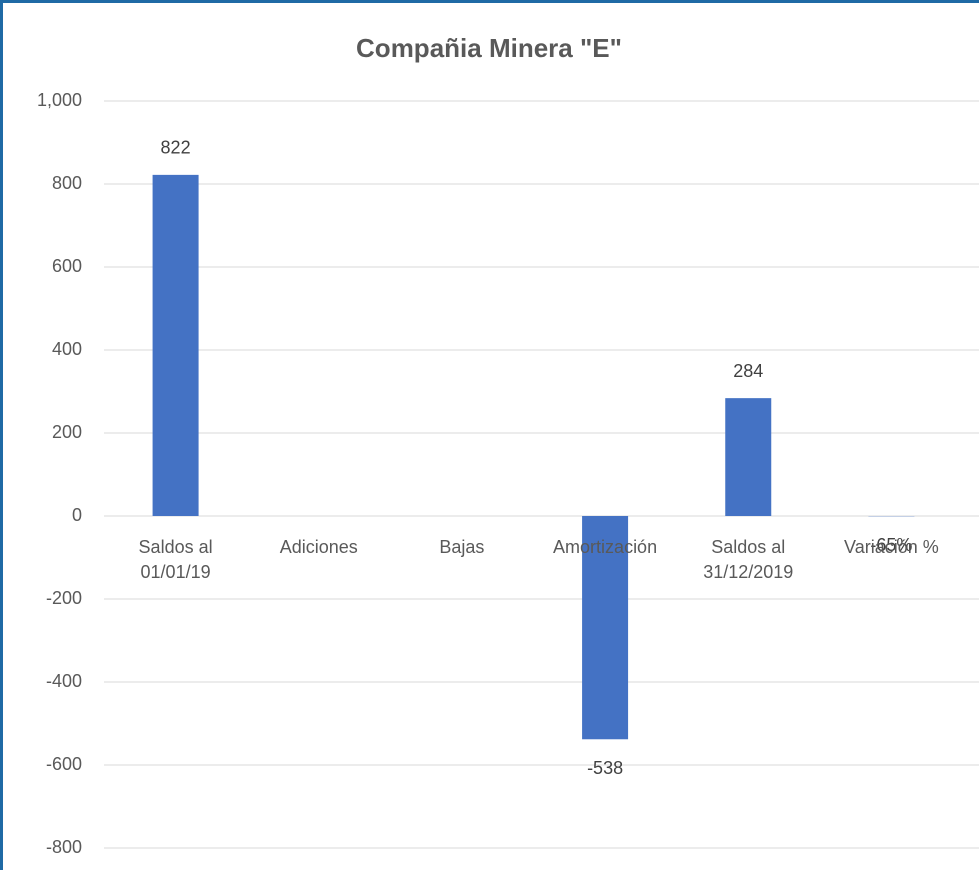 Image resolution: width=979 pixels, height=870 pixels. What do you see at coordinates (64, 598) in the screenshot?
I see `y-tick-label: -200` at bounding box center [64, 598].